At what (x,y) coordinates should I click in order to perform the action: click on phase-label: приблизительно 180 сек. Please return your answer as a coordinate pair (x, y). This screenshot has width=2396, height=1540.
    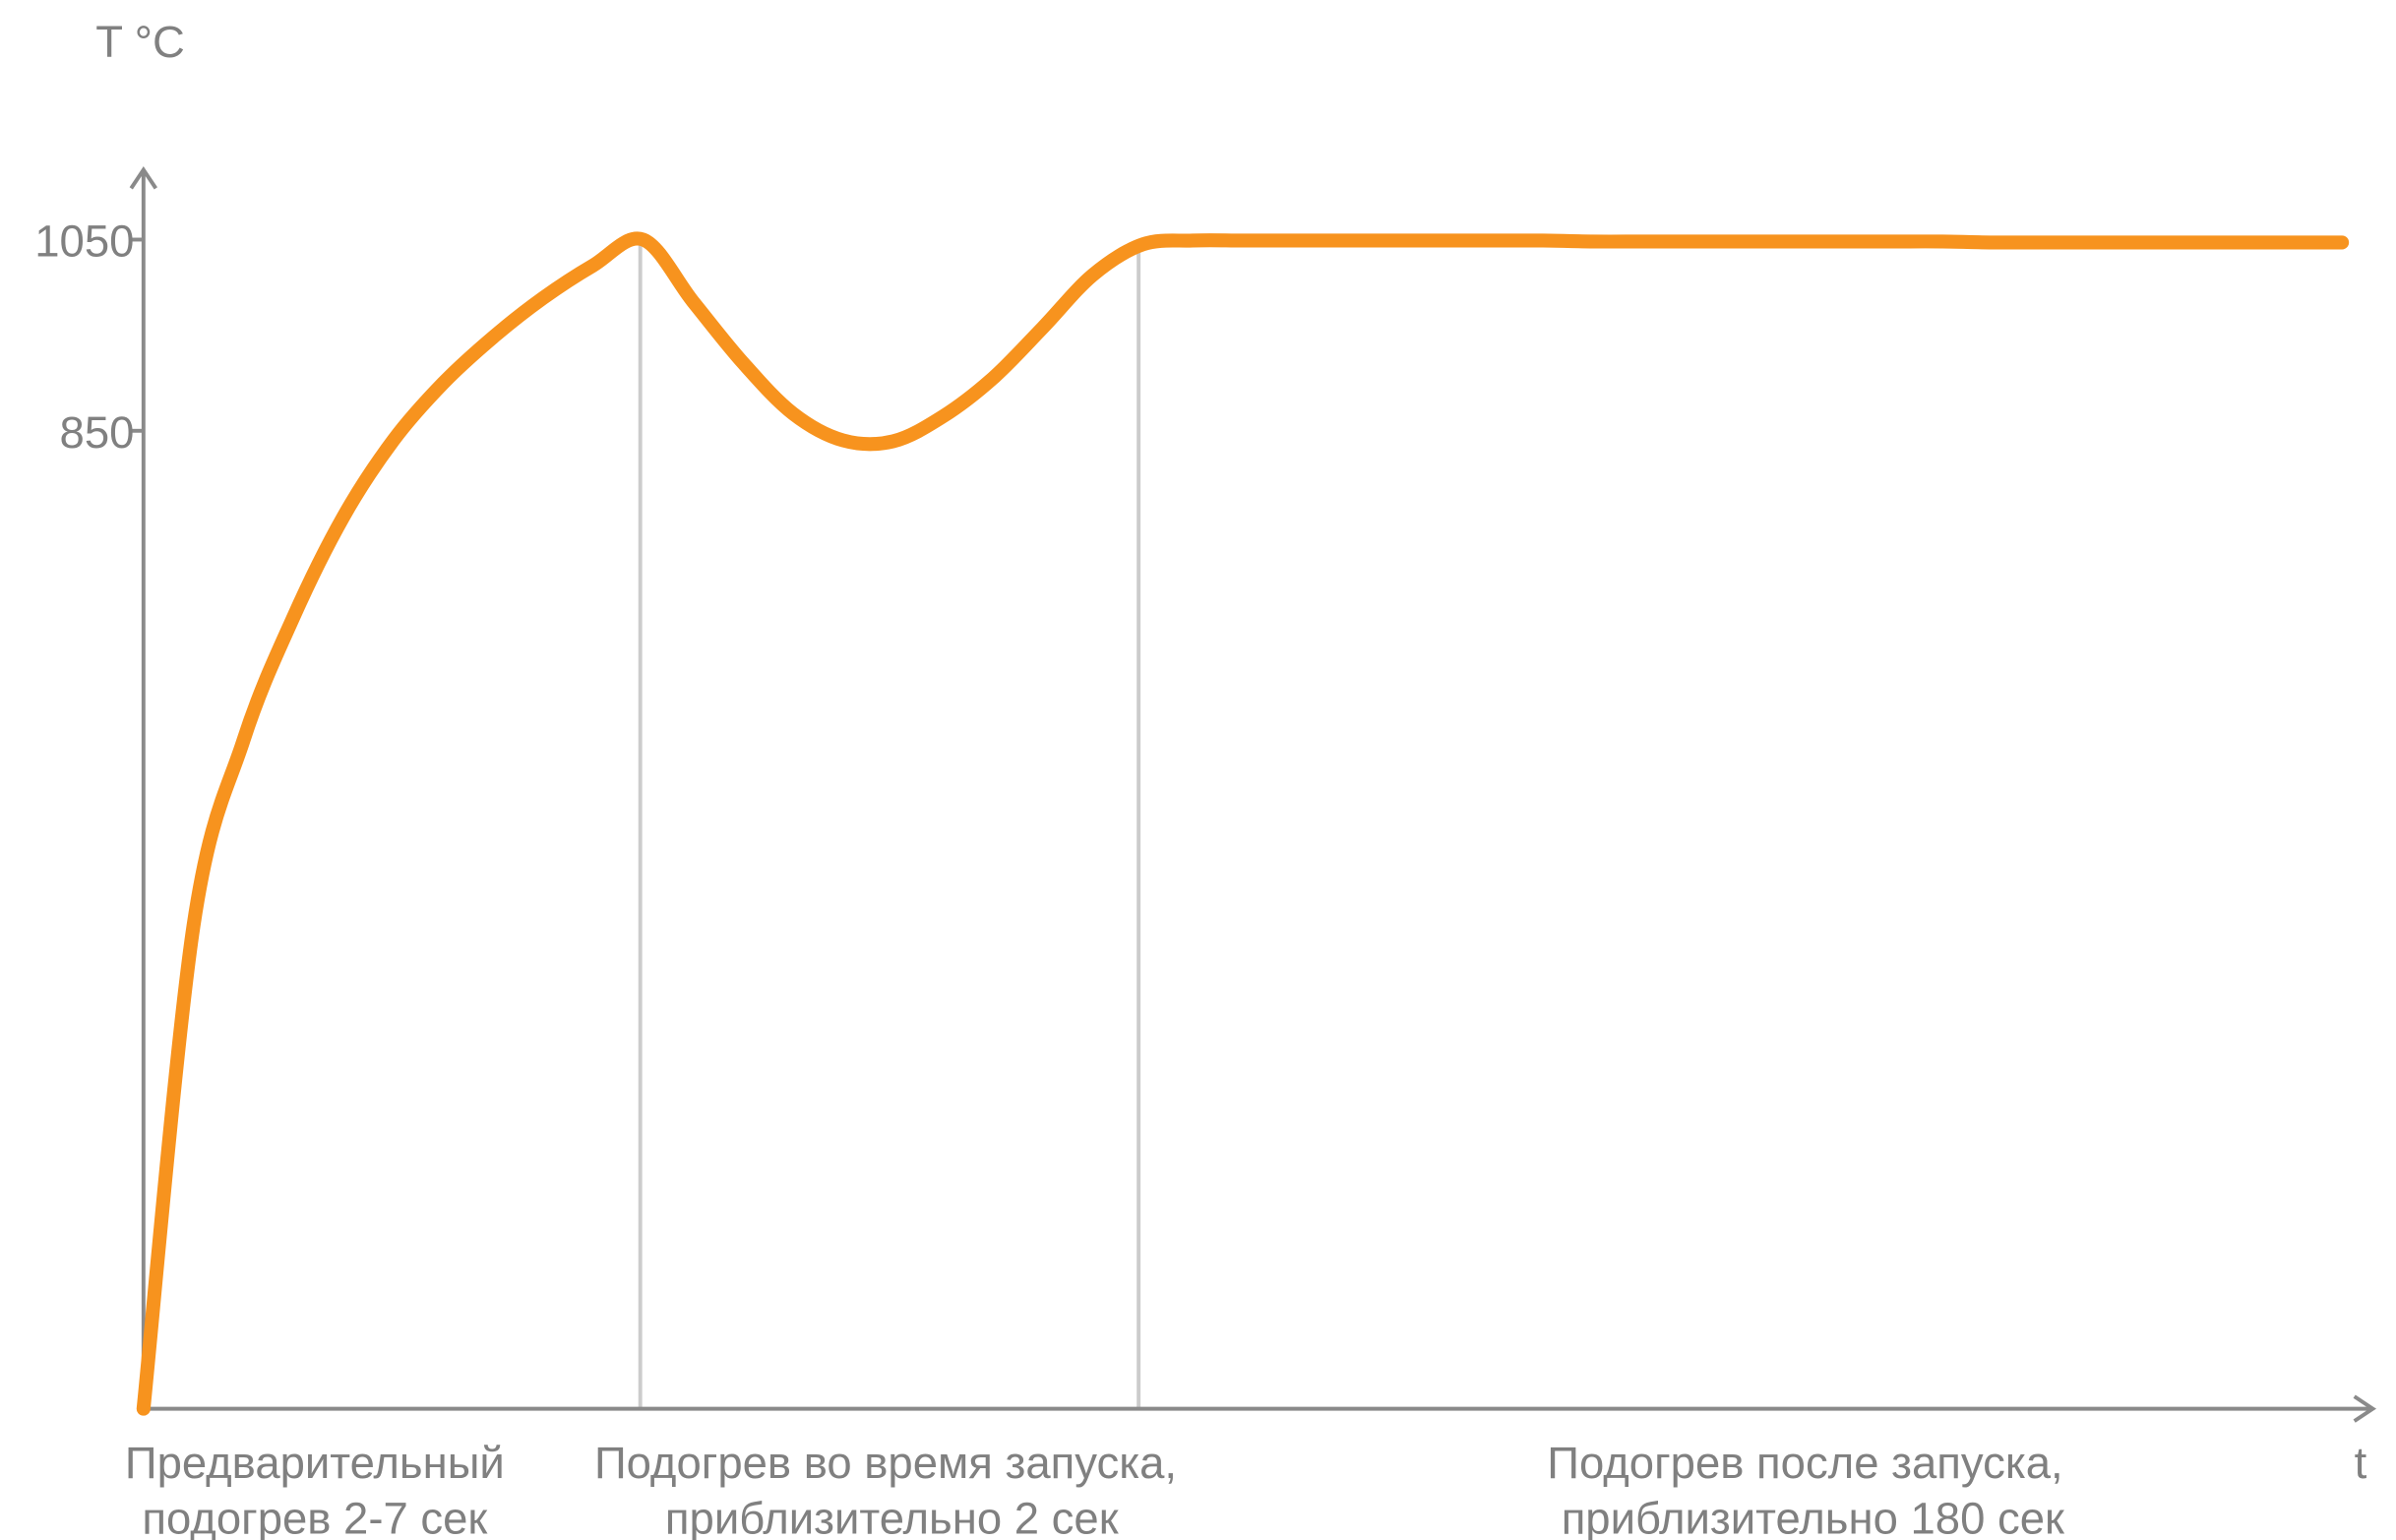
    Looking at the image, I should click on (1813, 1517).